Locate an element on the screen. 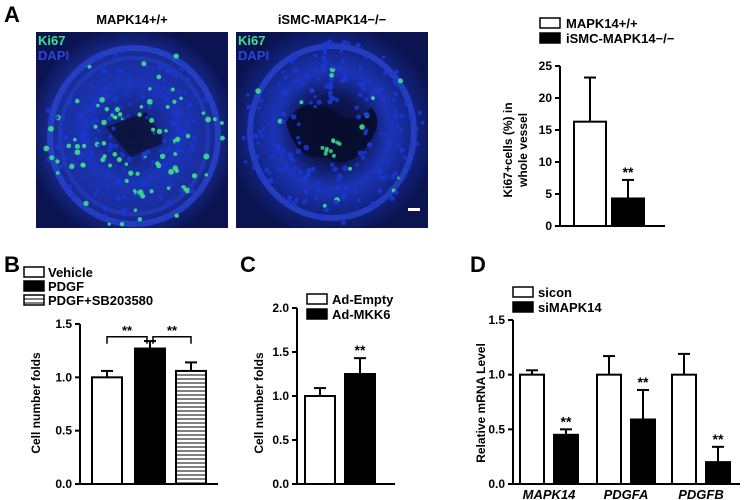 The width and height of the screenshot is (750, 500). panel-letter-d: D is located at coordinates (478, 264).